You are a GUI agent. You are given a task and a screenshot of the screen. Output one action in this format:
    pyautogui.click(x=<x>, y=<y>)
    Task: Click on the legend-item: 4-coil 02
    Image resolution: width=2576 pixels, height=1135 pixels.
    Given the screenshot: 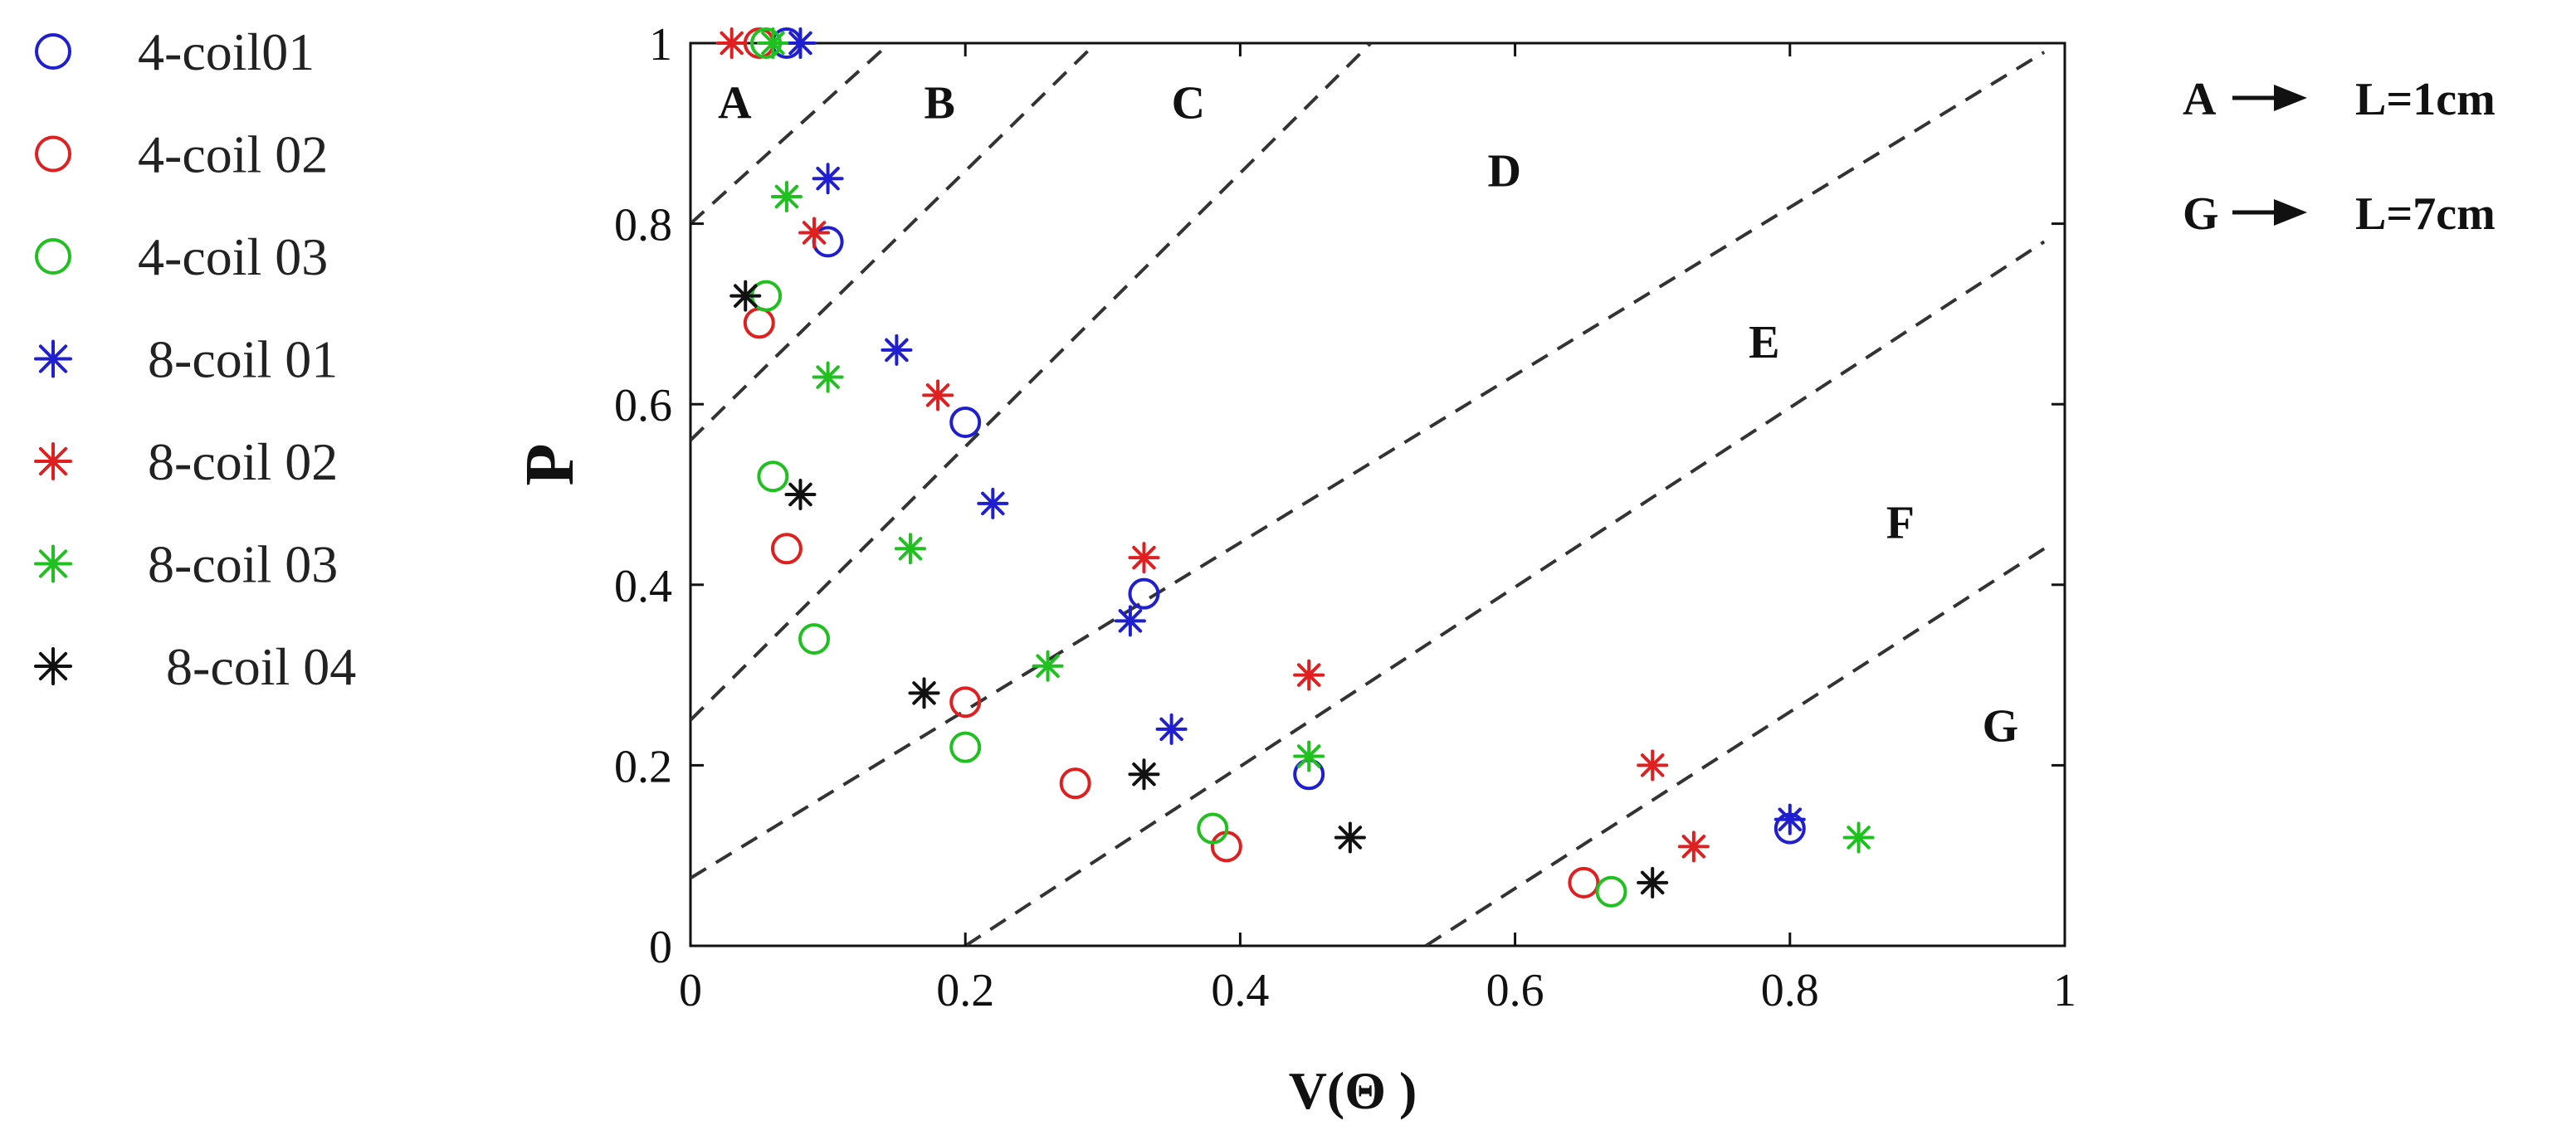 What is the action you would take?
    pyautogui.click(x=182, y=155)
    